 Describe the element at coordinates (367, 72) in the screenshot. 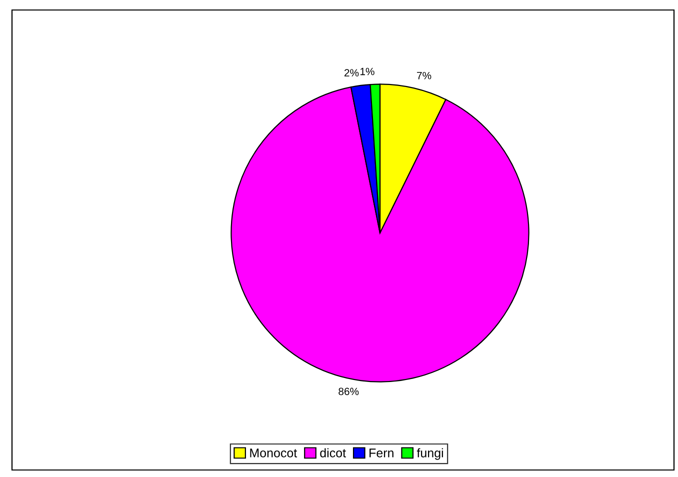

I see `data-label: 1%` at that location.